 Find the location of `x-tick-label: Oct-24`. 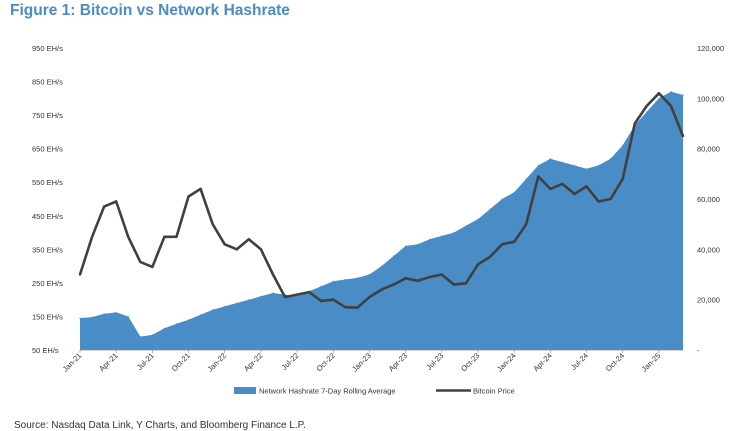

x-tick-label: Oct-24 is located at coordinates (615, 362).